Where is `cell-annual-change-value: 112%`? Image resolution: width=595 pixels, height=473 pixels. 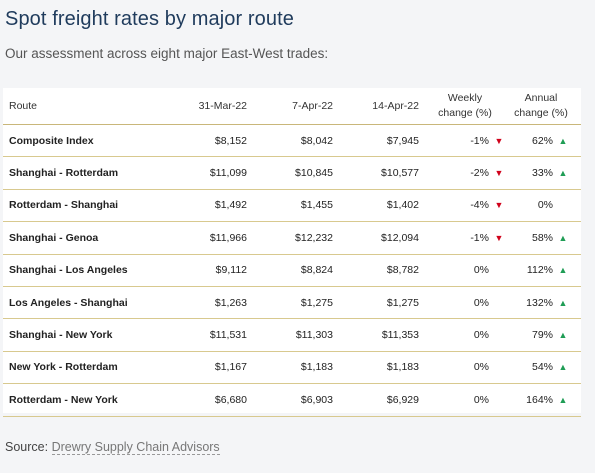
cell-annual-change-value: 112% is located at coordinates (539, 270).